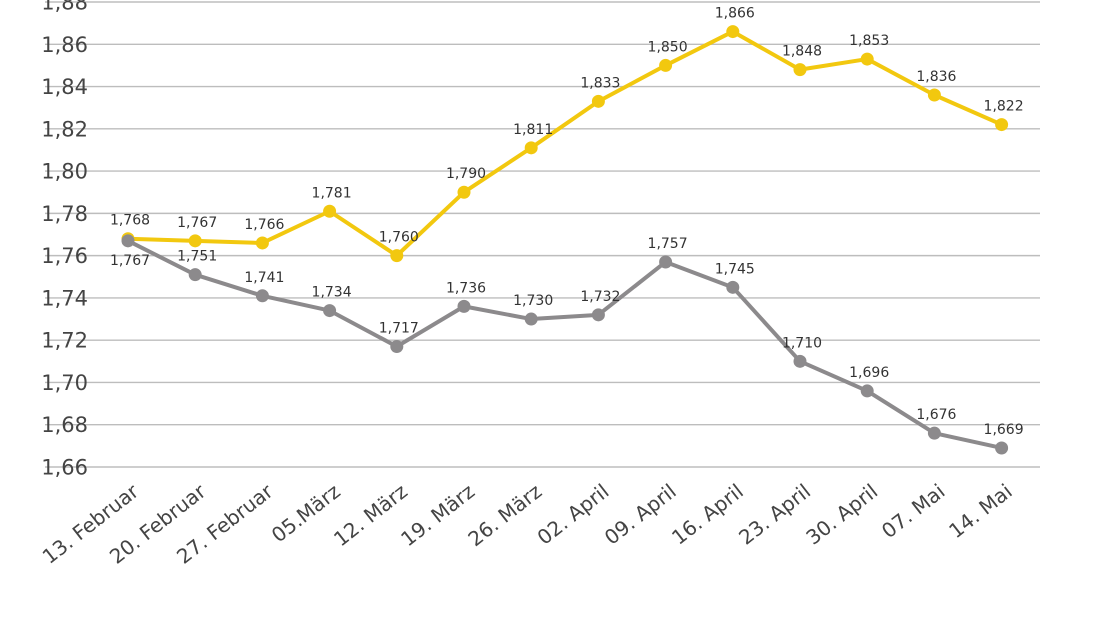 This screenshot has height=618, width=1100. Describe the element at coordinates (64, 468) in the screenshot. I see `y-tick-label: 1,66` at that location.